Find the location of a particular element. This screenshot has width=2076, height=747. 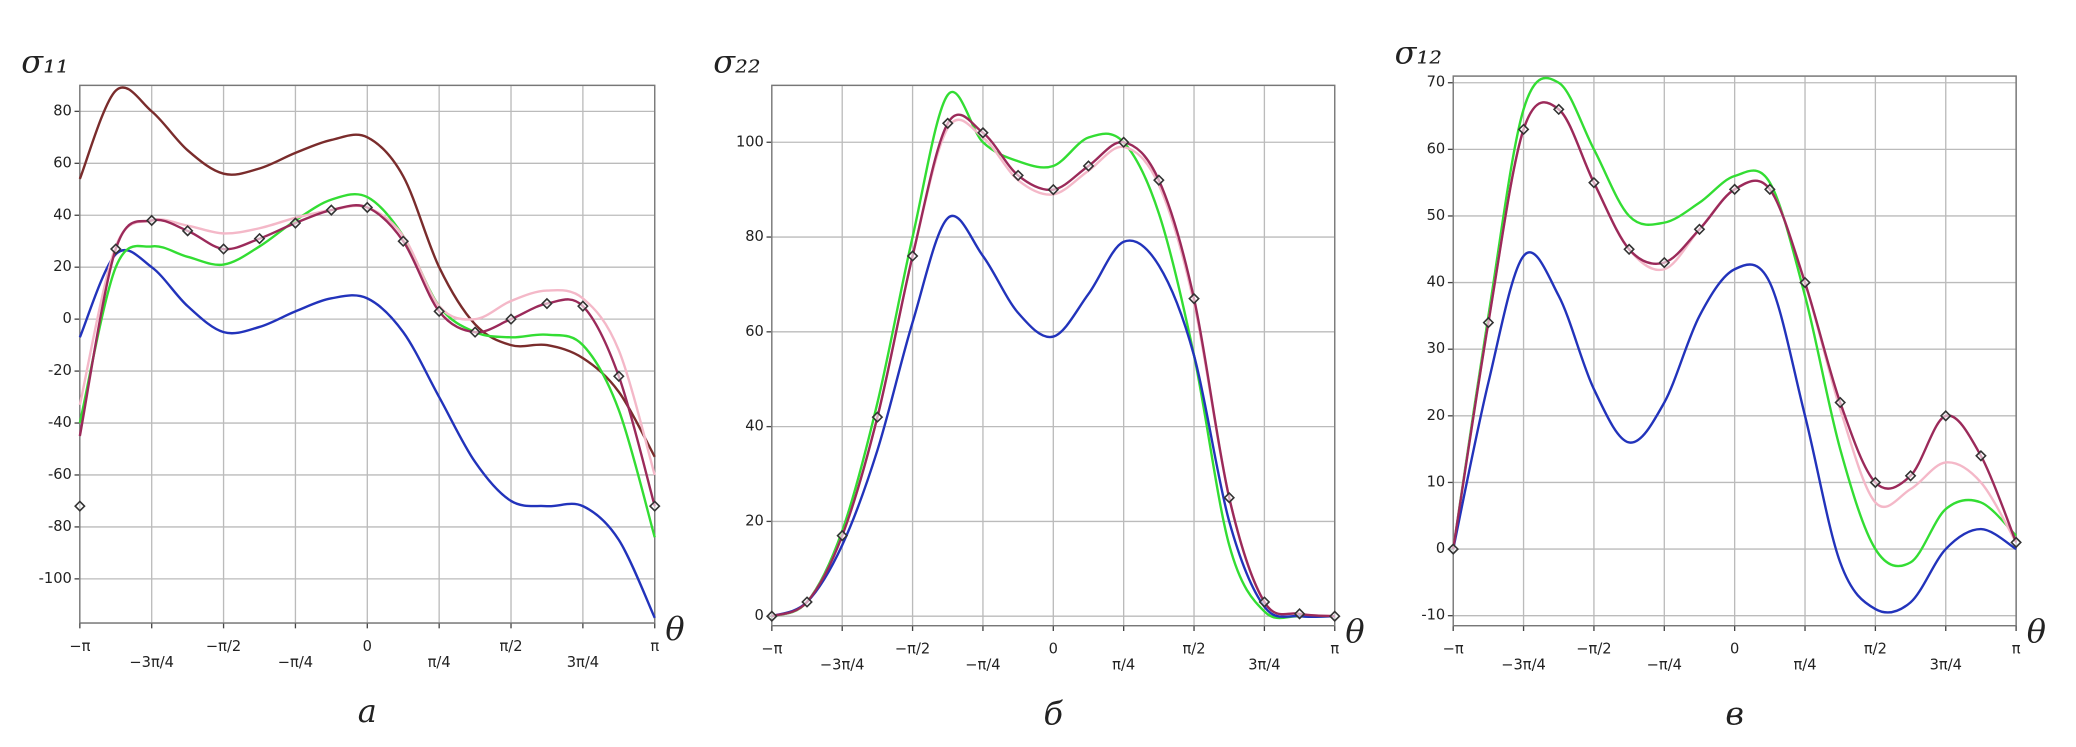

y-axis-label: σ₁₁ is located at coordinates (44, 62).